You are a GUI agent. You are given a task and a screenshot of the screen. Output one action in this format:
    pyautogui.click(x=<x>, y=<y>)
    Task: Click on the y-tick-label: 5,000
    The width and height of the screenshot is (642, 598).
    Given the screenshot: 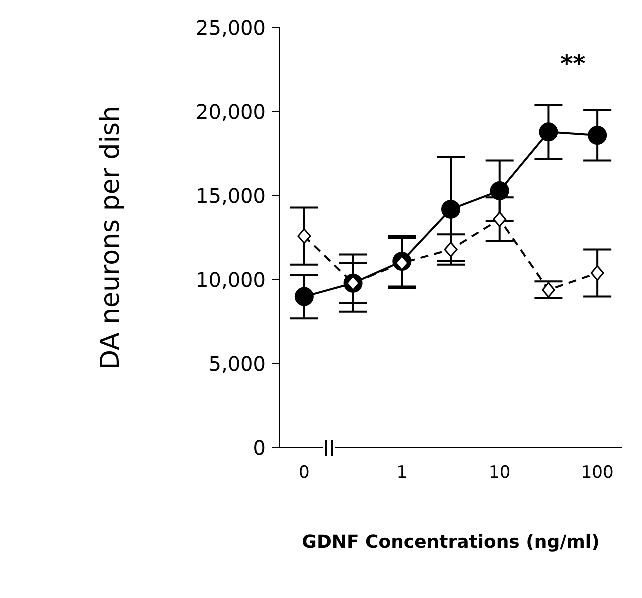 What is the action you would take?
    pyautogui.click(x=237, y=364)
    